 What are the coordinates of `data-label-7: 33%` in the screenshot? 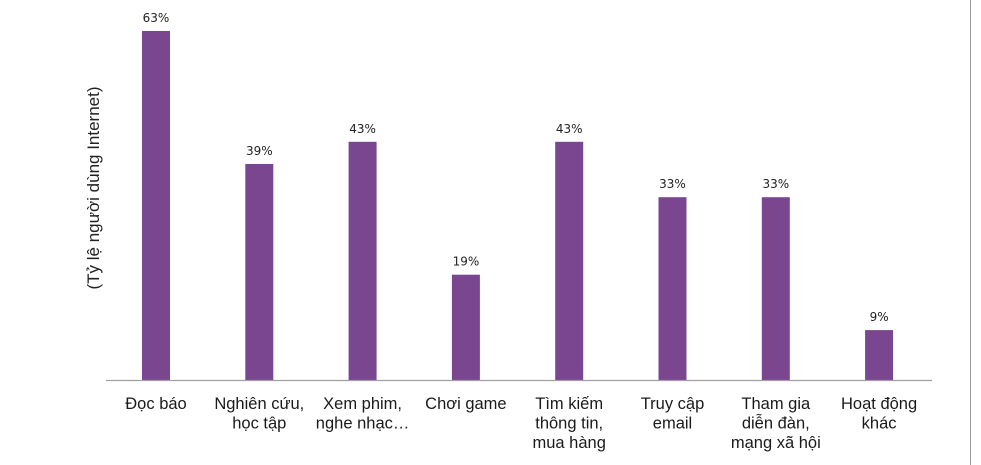 It's located at (775, 184).